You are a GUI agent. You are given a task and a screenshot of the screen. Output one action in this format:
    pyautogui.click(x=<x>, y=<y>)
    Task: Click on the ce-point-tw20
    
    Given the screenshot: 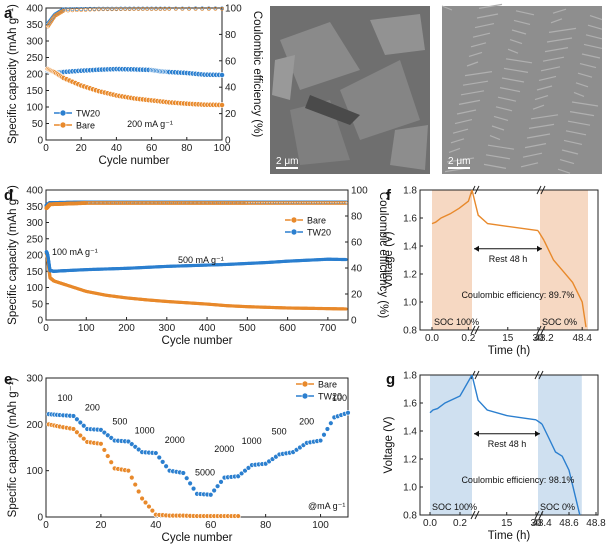 What is the action you would take?
    pyautogui.click(x=72, y=9)
    